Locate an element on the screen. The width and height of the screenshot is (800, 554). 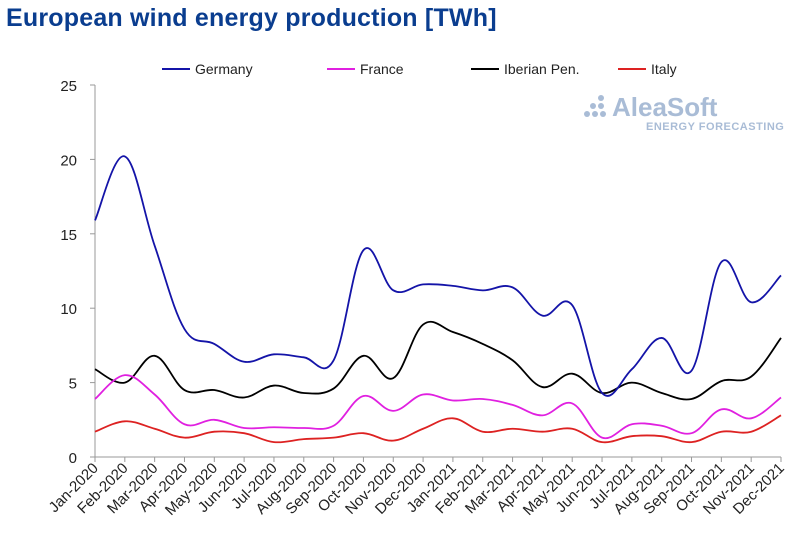
series-line-italy is located at coordinates (438, 429).